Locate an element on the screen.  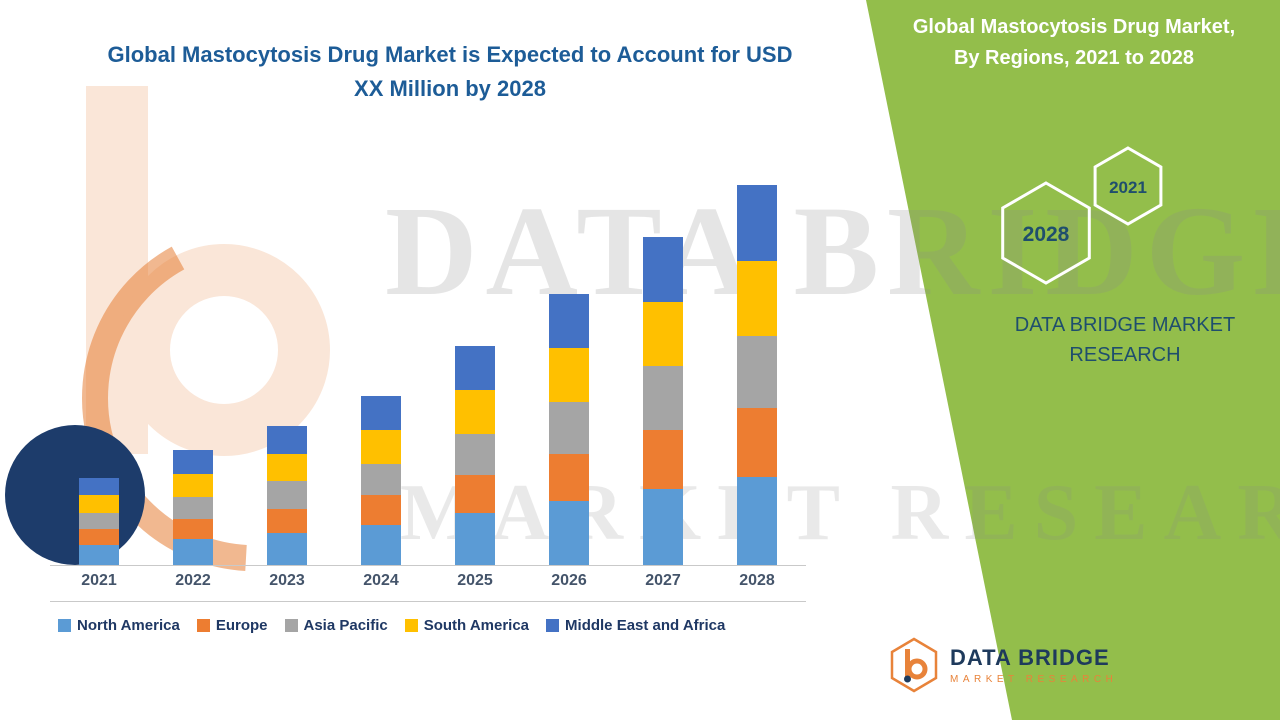
stacked-bar-2026 is located at coordinates (569, 429).